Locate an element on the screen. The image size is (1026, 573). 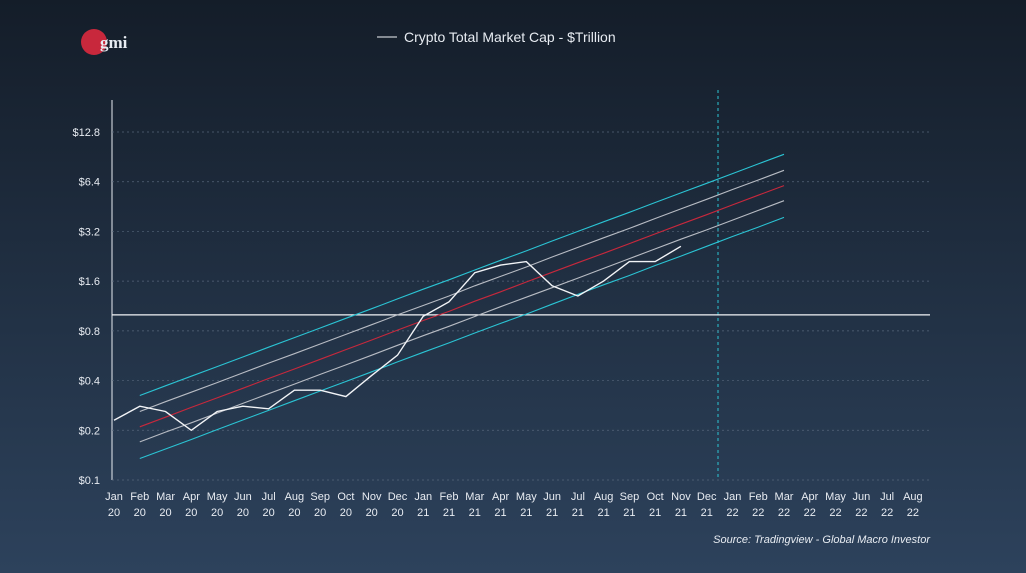
x-tick-label: Apr 22 is located at coordinates (809, 505).